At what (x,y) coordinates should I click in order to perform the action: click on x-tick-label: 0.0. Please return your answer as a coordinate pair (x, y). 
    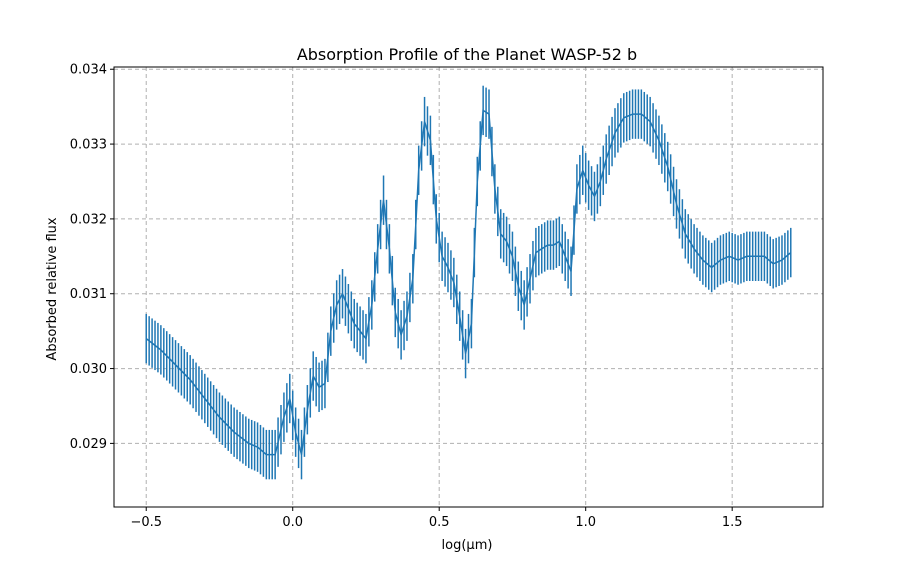
    Looking at the image, I should click on (292, 522).